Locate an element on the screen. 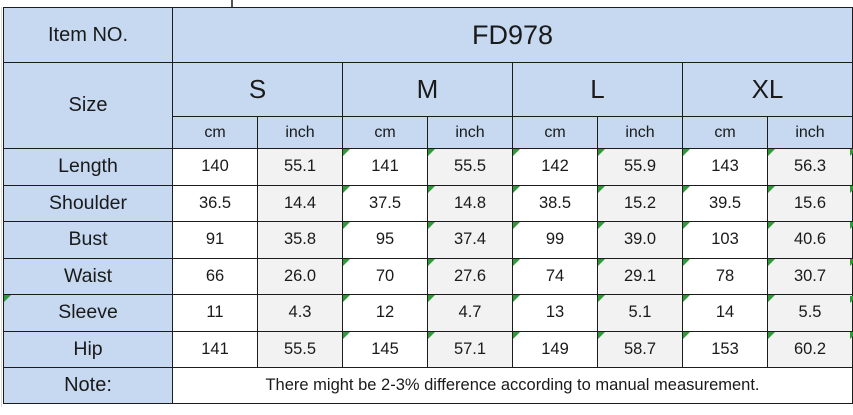  measurement-cell: 74 is located at coordinates (555, 276).